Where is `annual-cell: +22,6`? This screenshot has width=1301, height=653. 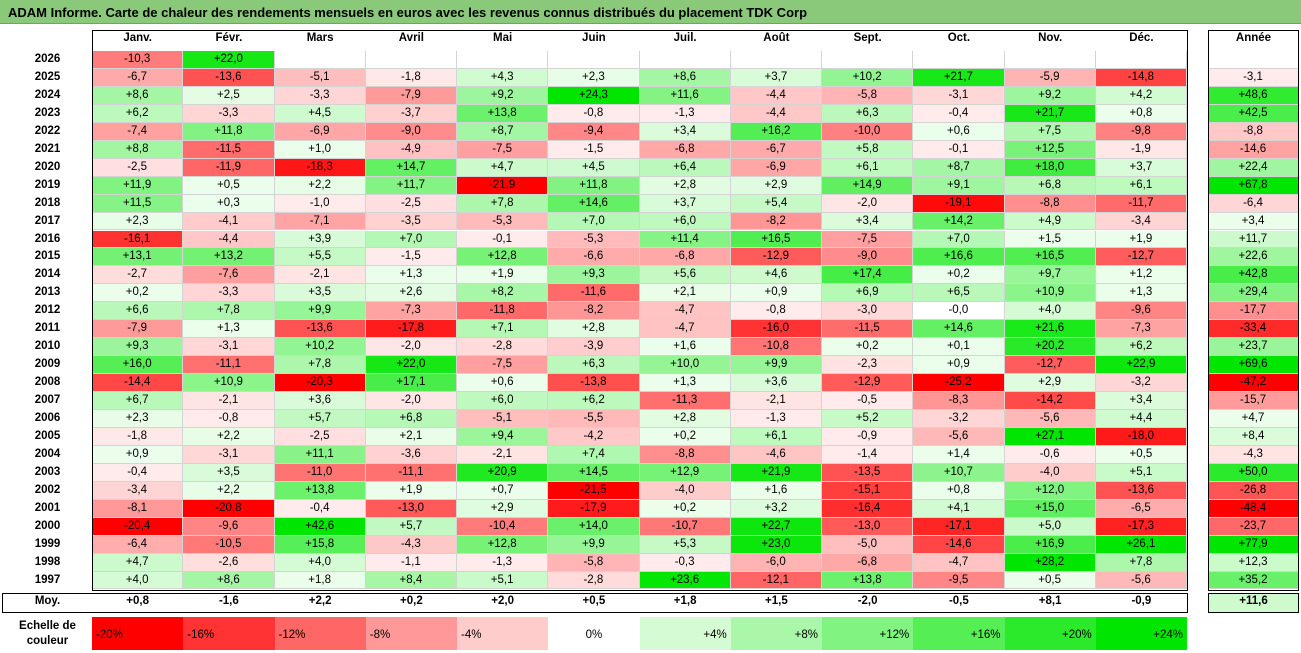 annual-cell: +22,6 is located at coordinates (1253, 257).